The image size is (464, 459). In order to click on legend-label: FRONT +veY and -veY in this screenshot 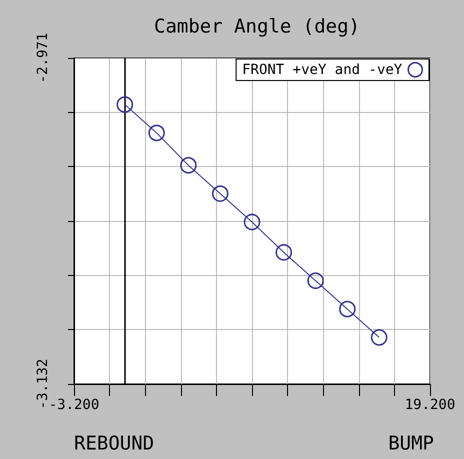, I will do `click(322, 70)`.